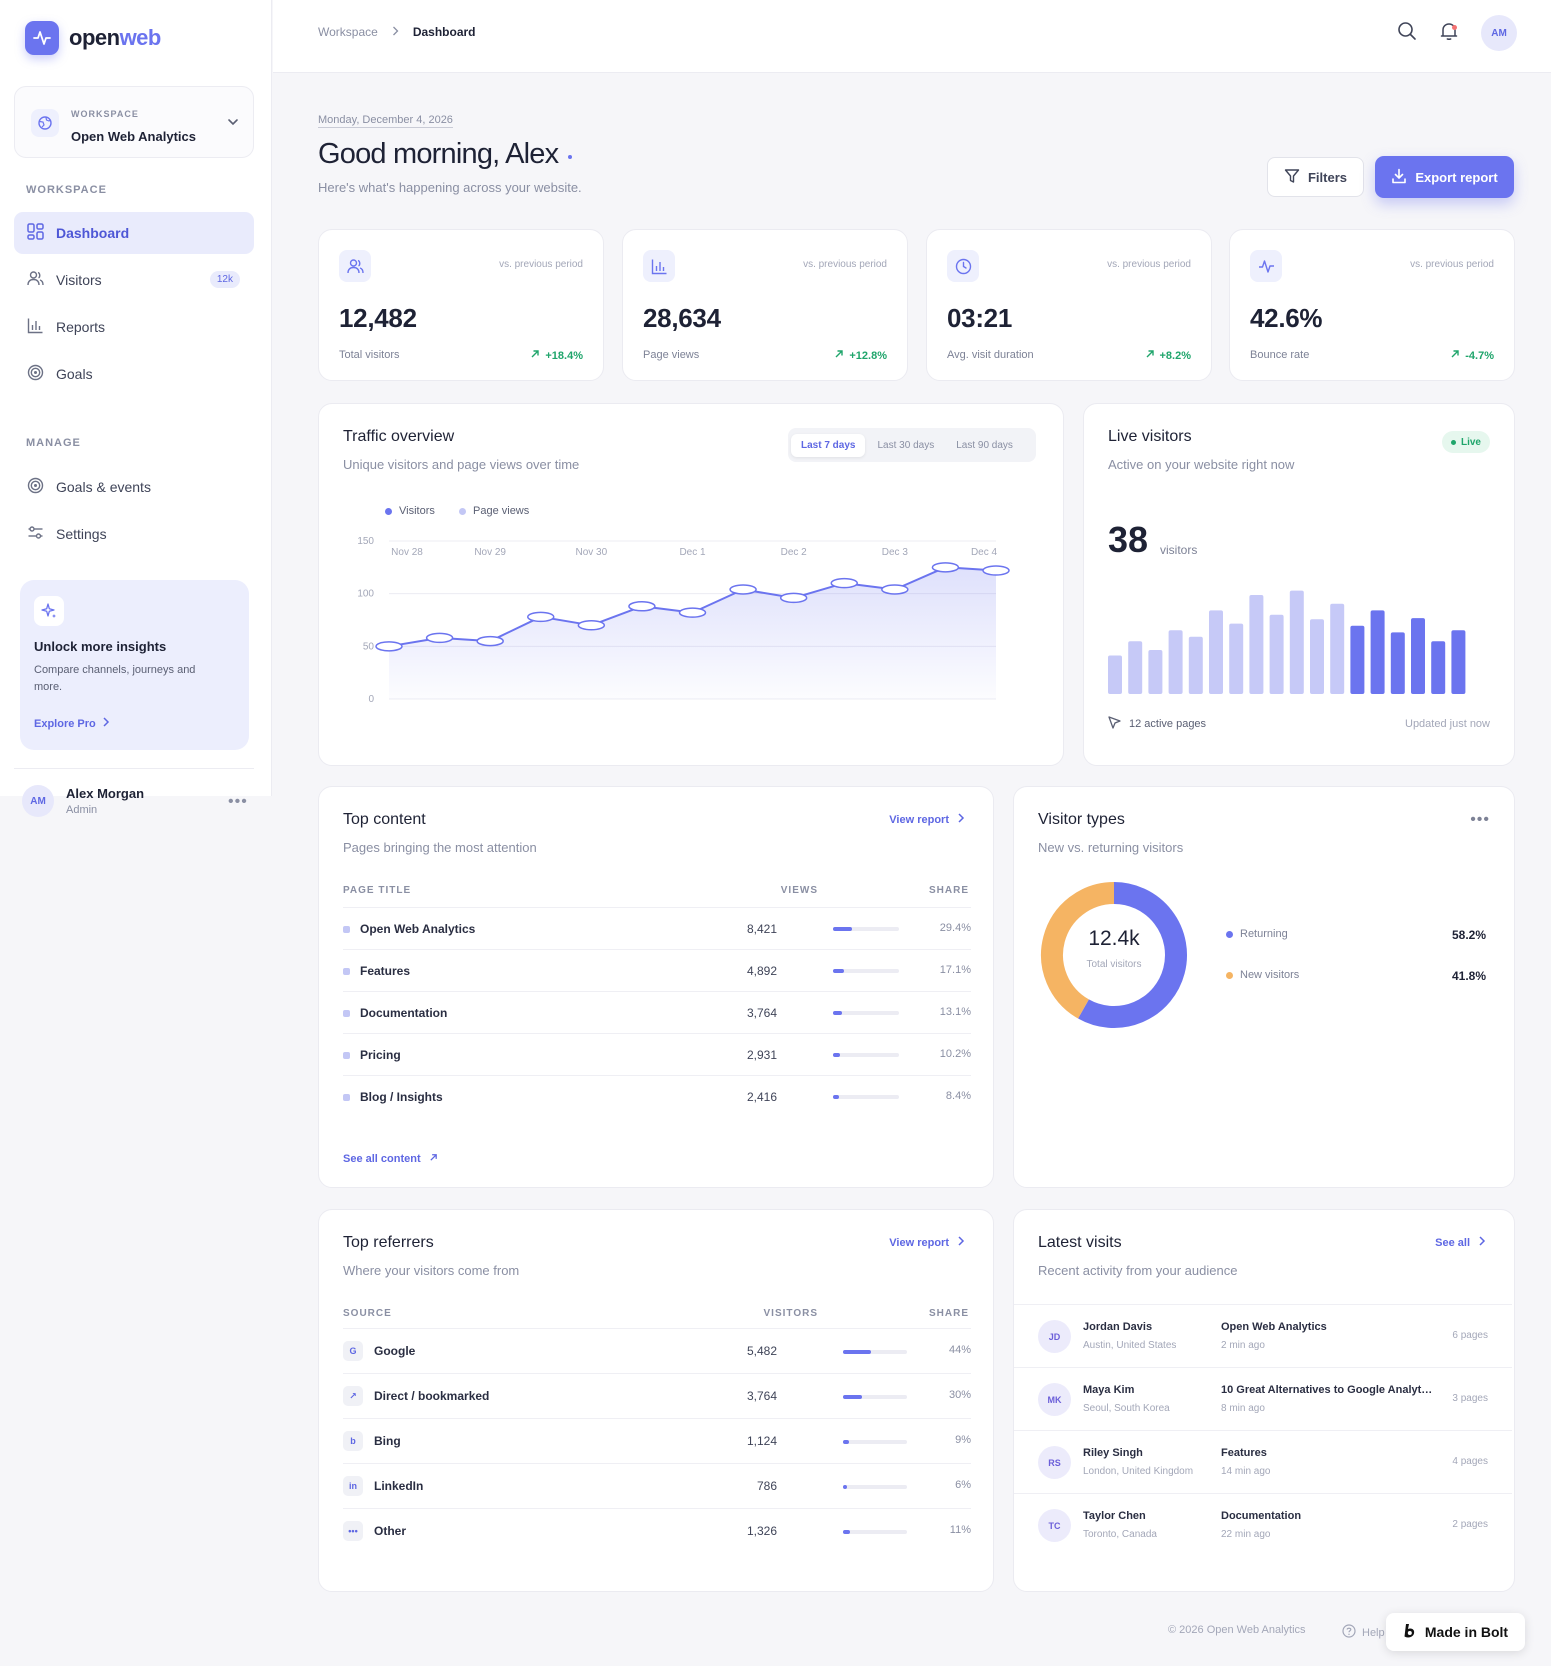 This screenshot has height=1666, width=1551. Describe the element at coordinates (494, 511) in the screenshot. I see `legend-pageviews: Page views` at that location.